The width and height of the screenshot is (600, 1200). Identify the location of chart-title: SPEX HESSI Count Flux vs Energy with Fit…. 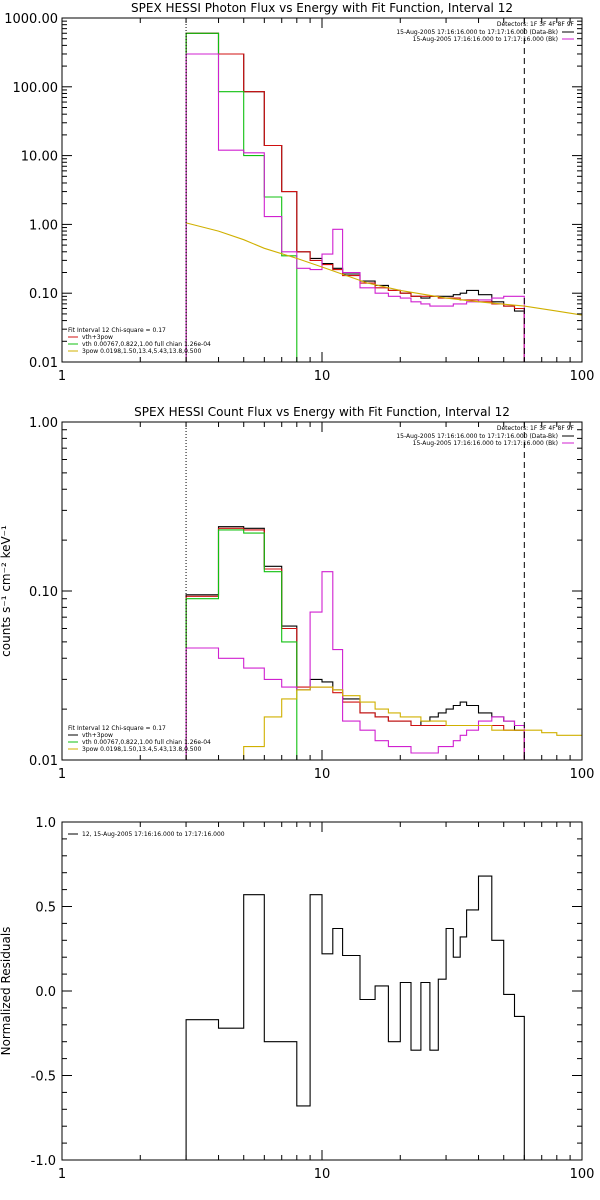
(322, 412).